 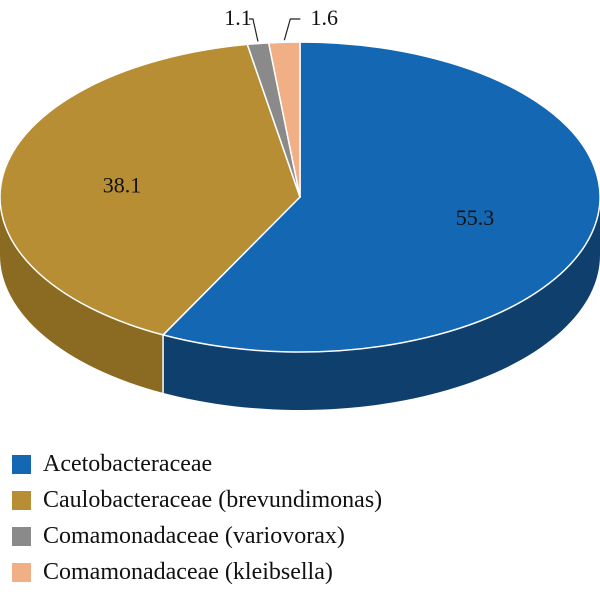 I want to click on data-label-caulobacteraceae: 38.1, so click(x=122, y=184).